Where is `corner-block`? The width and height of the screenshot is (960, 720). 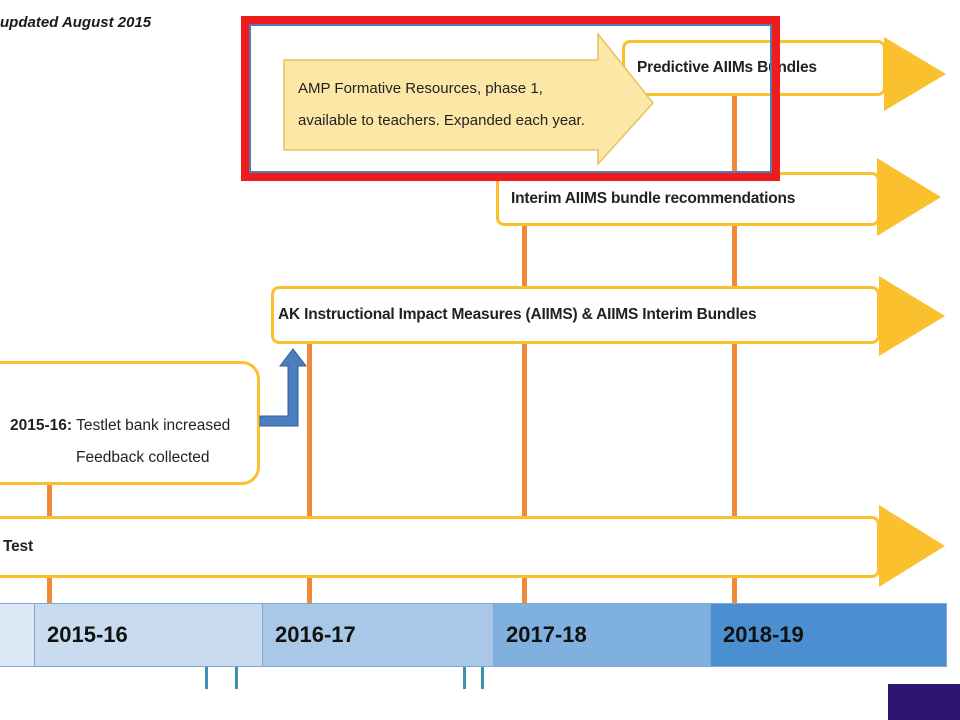 corner-block is located at coordinates (924, 702).